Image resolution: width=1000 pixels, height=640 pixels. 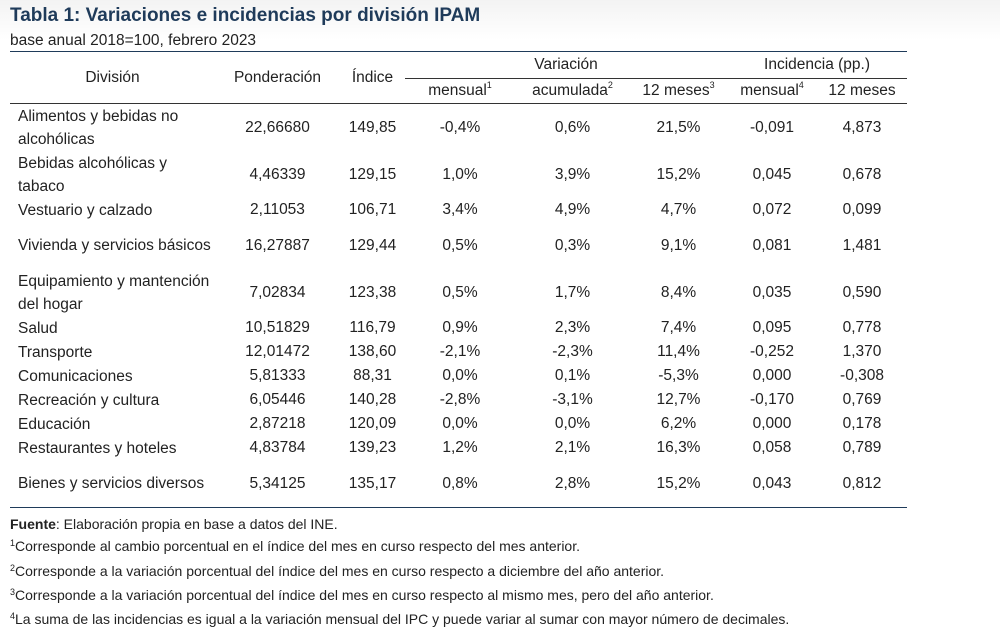 I want to click on cell-division: Comunicaciones, so click(x=75, y=376).